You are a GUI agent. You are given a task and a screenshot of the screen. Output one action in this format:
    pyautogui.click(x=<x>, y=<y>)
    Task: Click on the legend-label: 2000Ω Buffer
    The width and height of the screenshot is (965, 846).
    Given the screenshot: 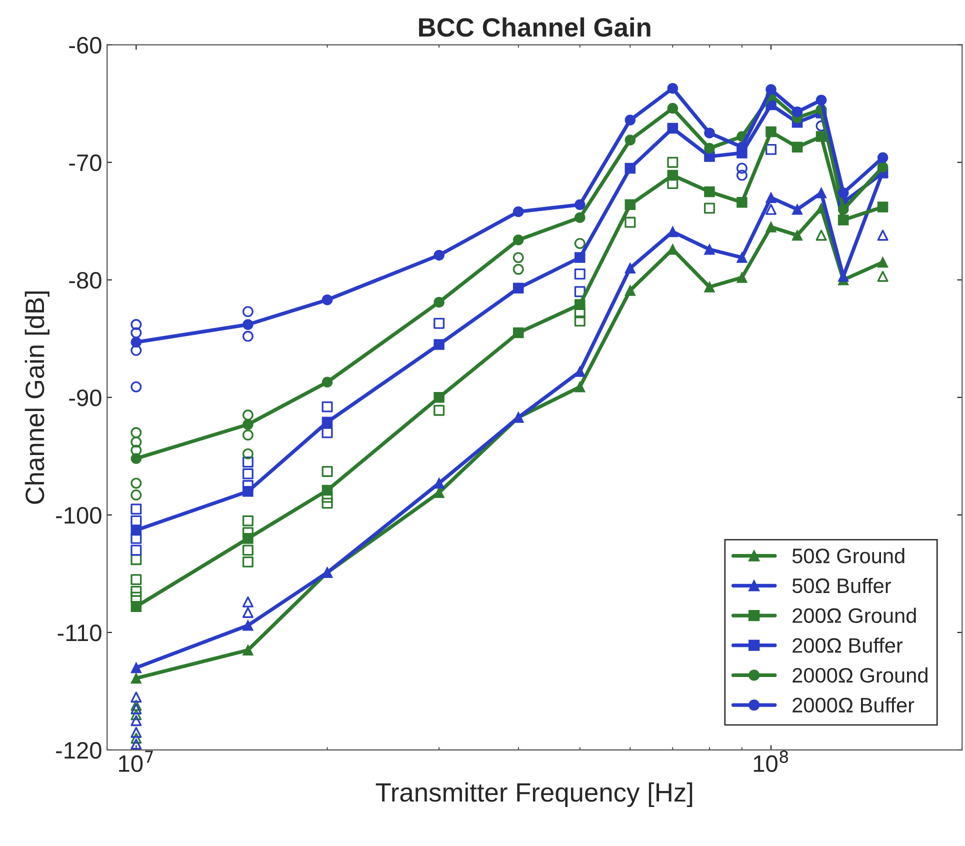 What is the action you would take?
    pyautogui.click(x=853, y=705)
    